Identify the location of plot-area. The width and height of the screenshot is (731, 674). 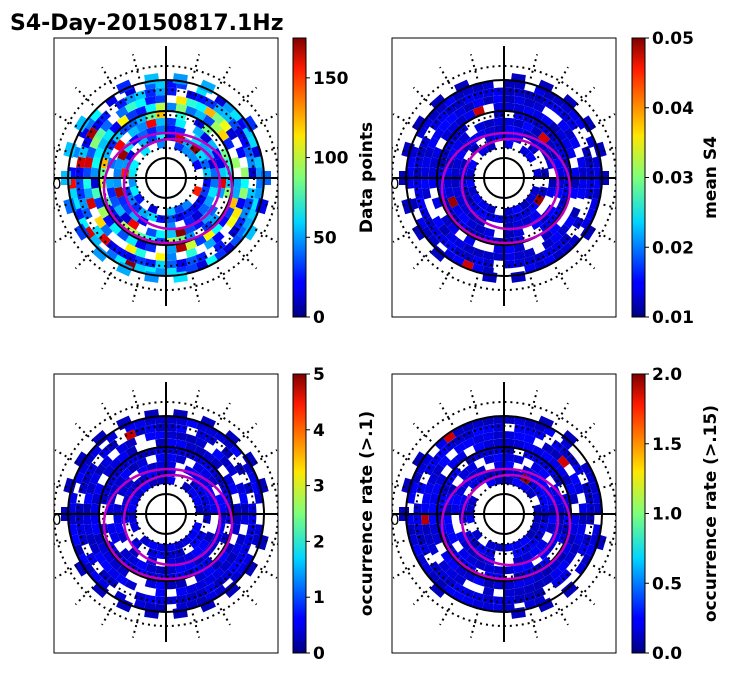
(166, 176).